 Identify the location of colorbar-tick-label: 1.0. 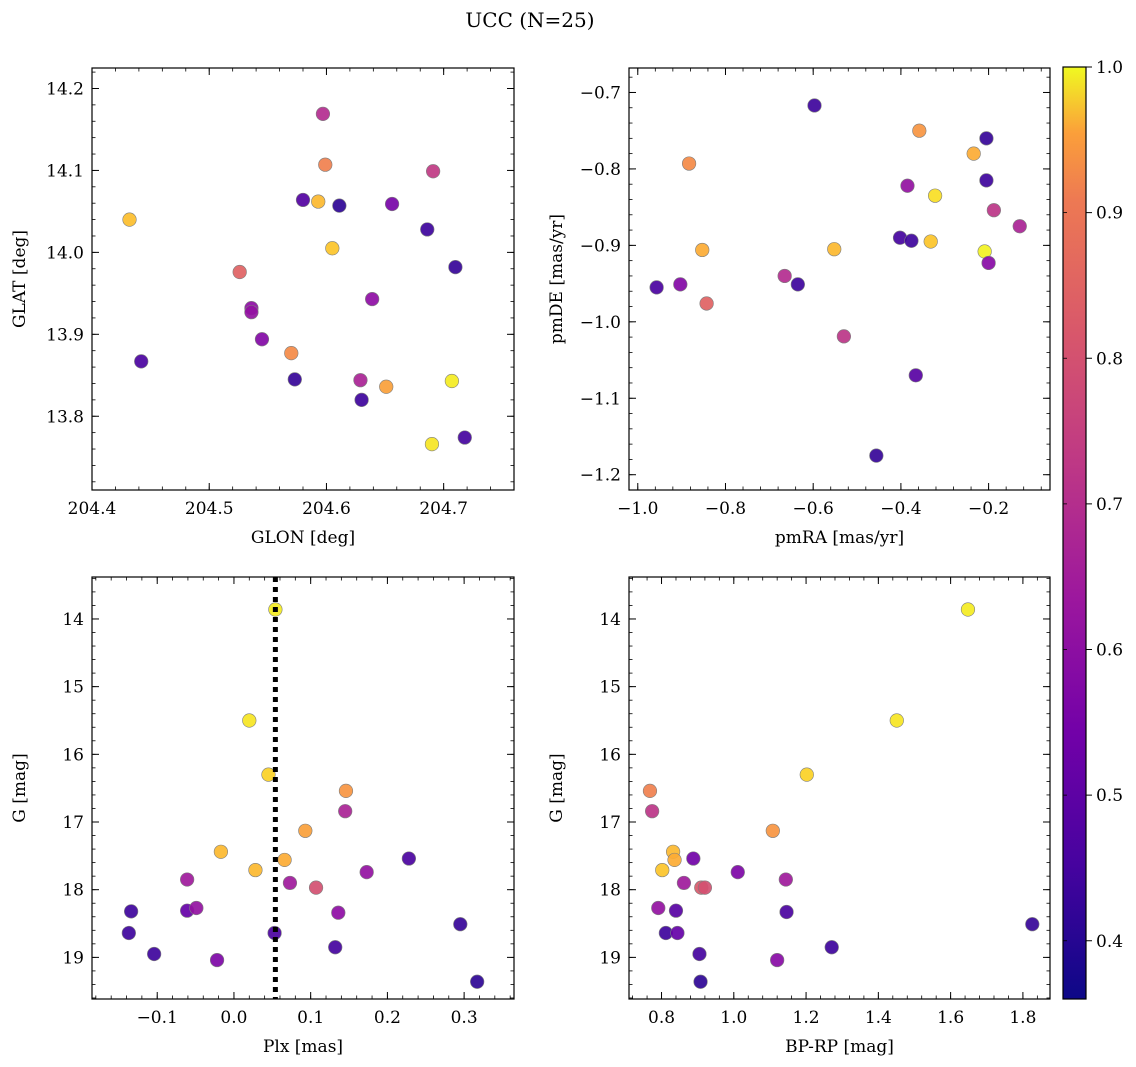
(1109, 68).